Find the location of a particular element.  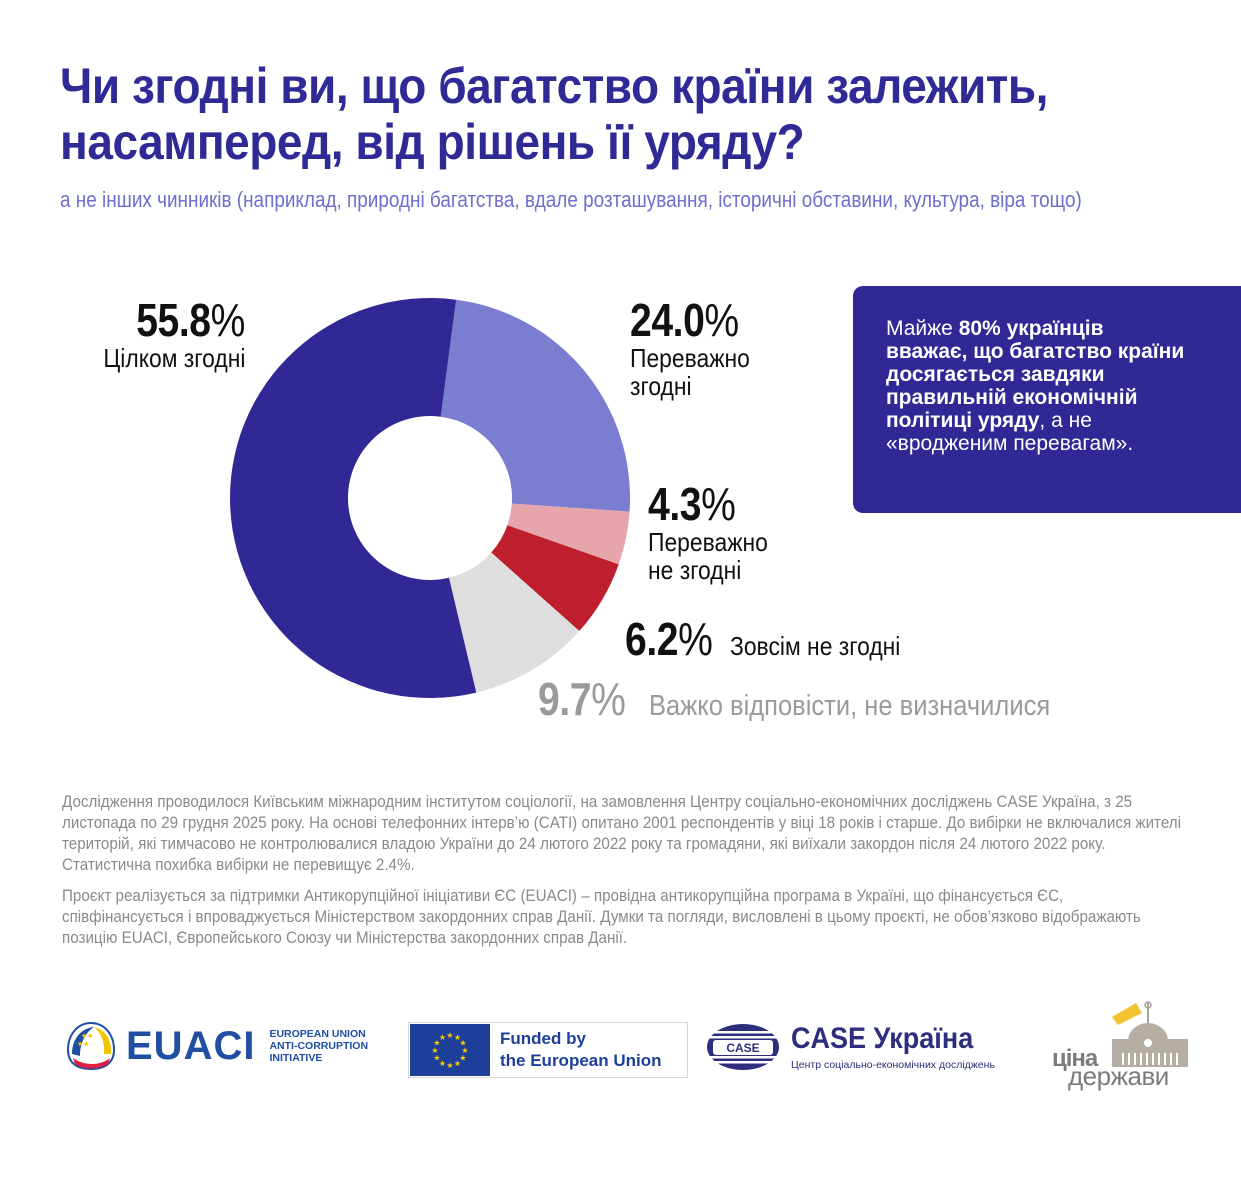

label-mostly-disagree: 4.3% Переважно не згодні is located at coordinates (716, 532).